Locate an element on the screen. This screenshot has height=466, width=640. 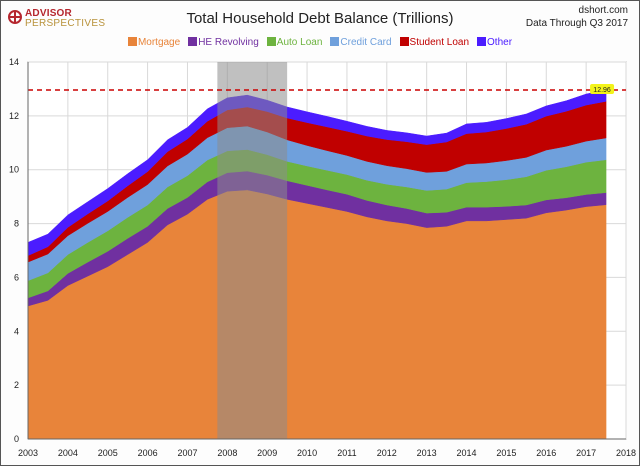
legend-label: Other is located at coordinates (500, 42).